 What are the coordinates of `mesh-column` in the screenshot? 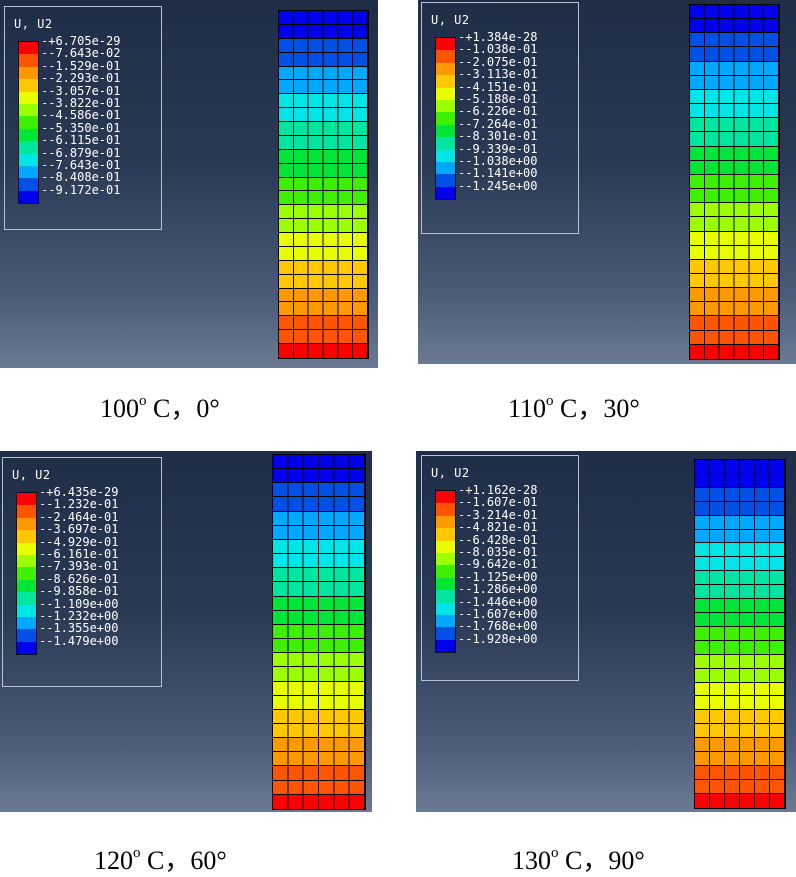 It's located at (740, 634).